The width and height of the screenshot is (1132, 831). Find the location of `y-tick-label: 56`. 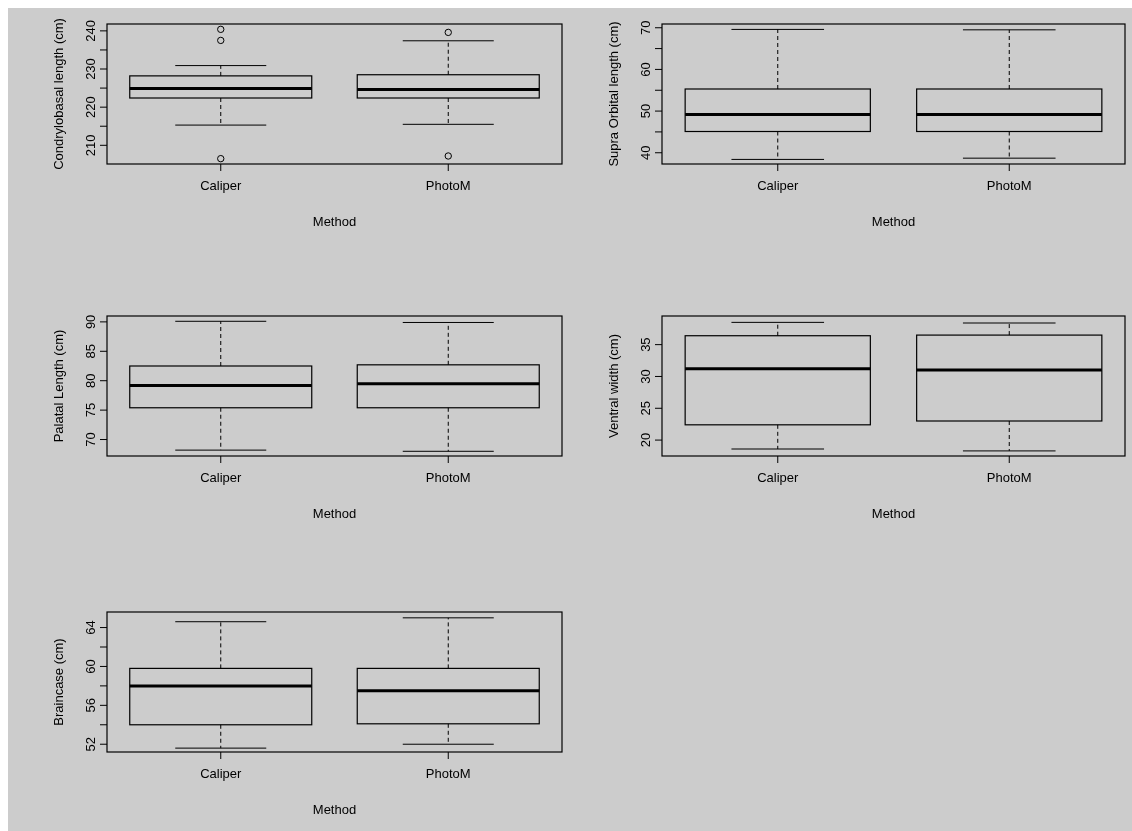

y-tick-label: 56 is located at coordinates (90, 705).